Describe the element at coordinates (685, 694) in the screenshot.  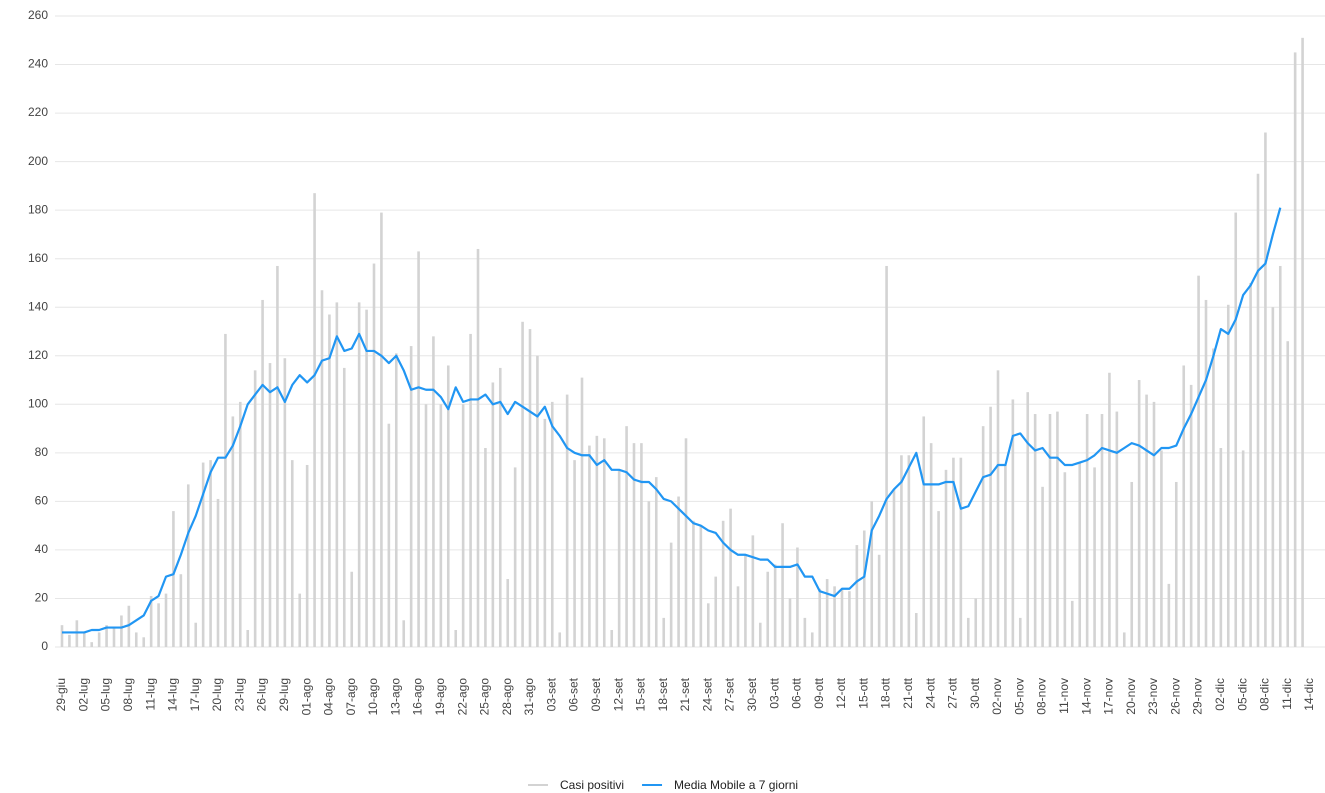
I see `x-tick-label: 21-set` at that location.